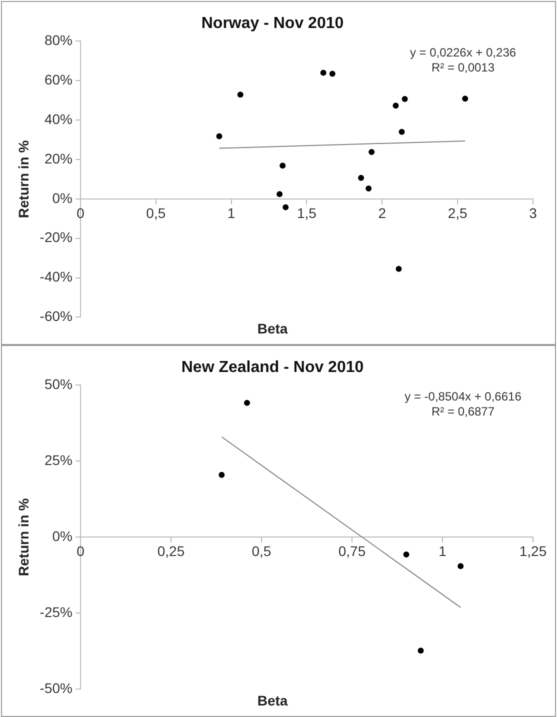  I want to click on y-tick-label: 40%, so click(58, 118).